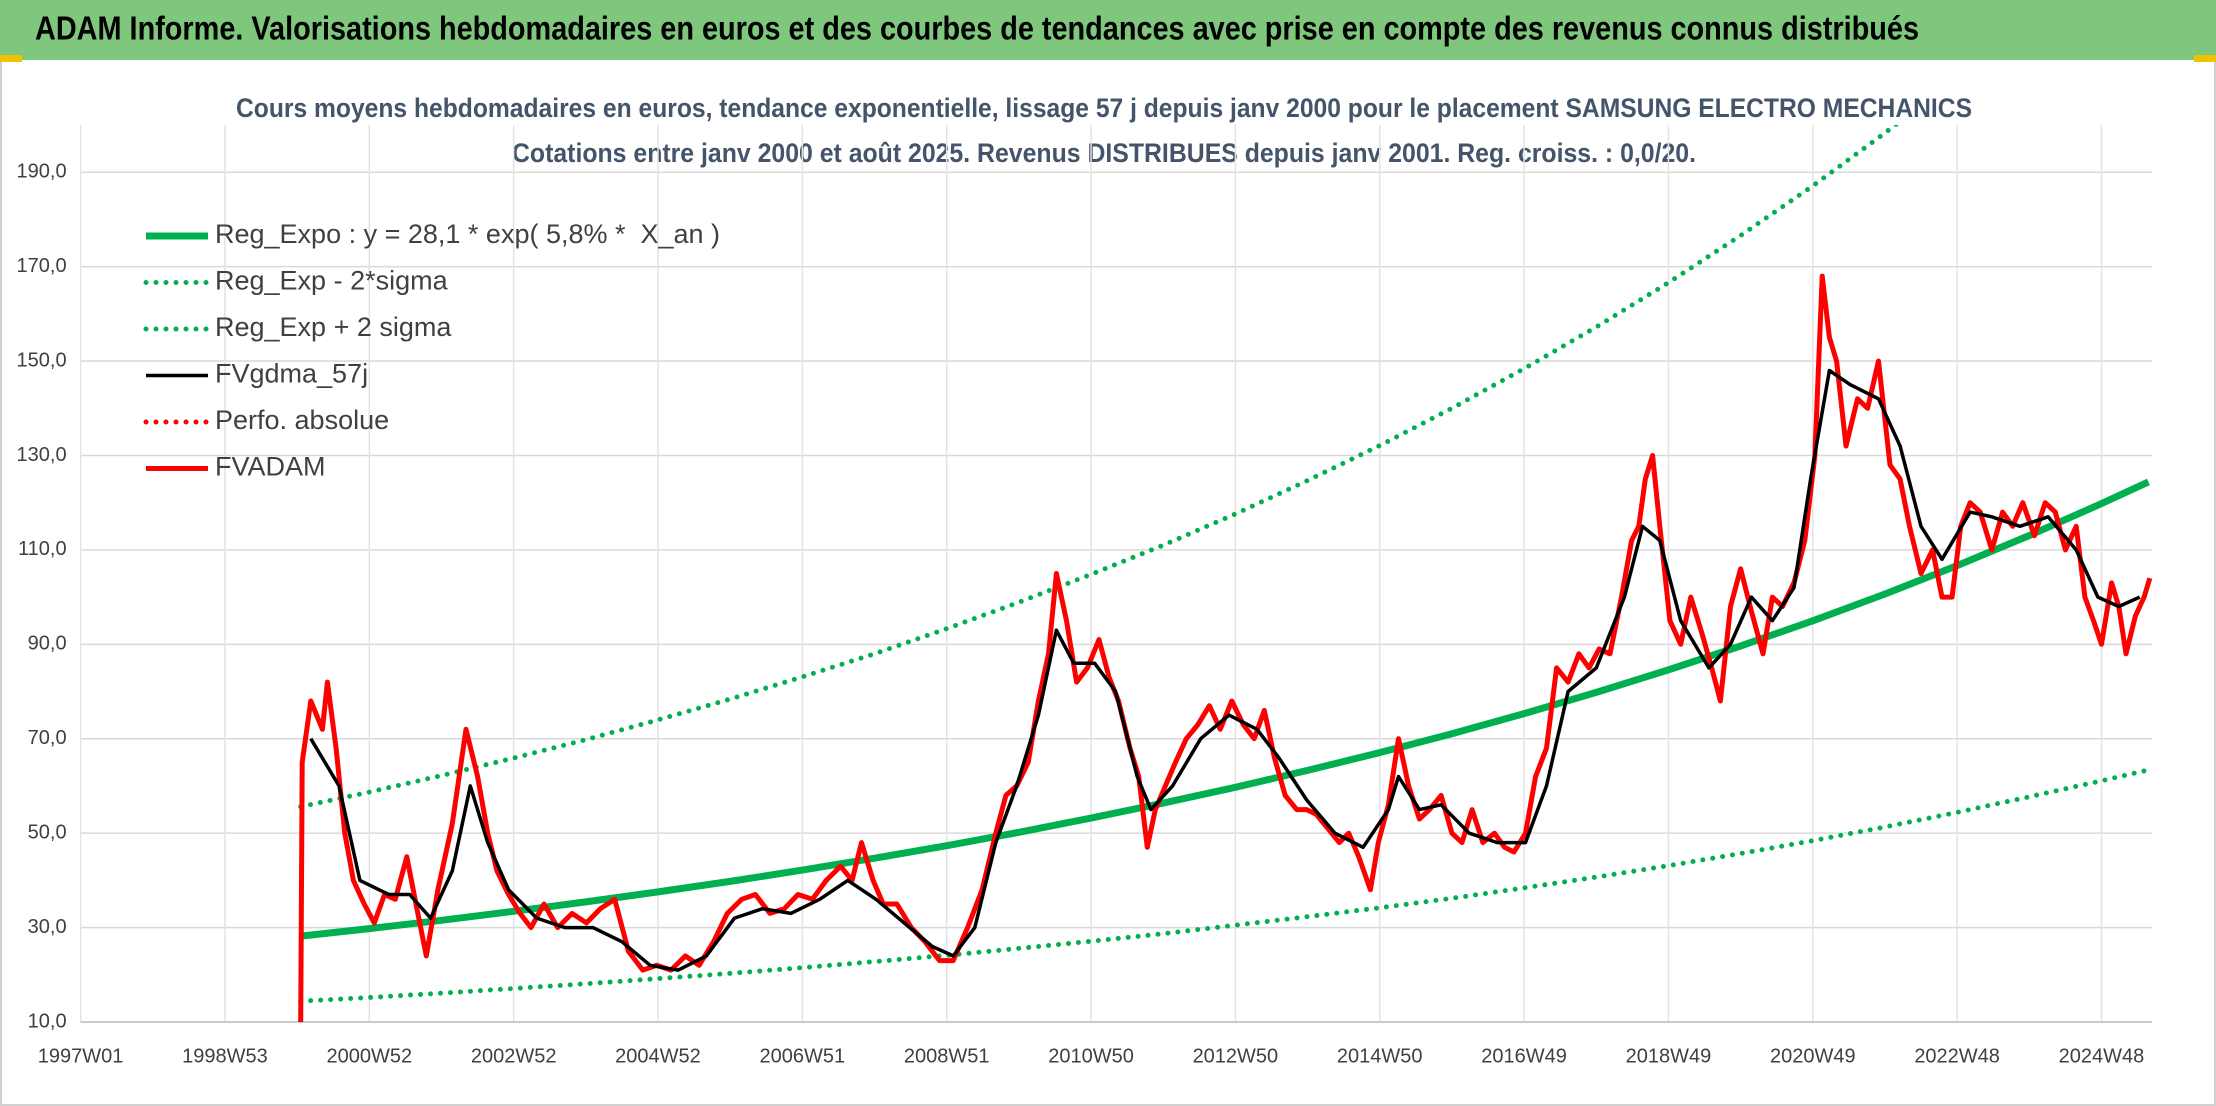  Describe the element at coordinates (47, 927) in the screenshot. I see `y-tick-label: 30,0` at that location.